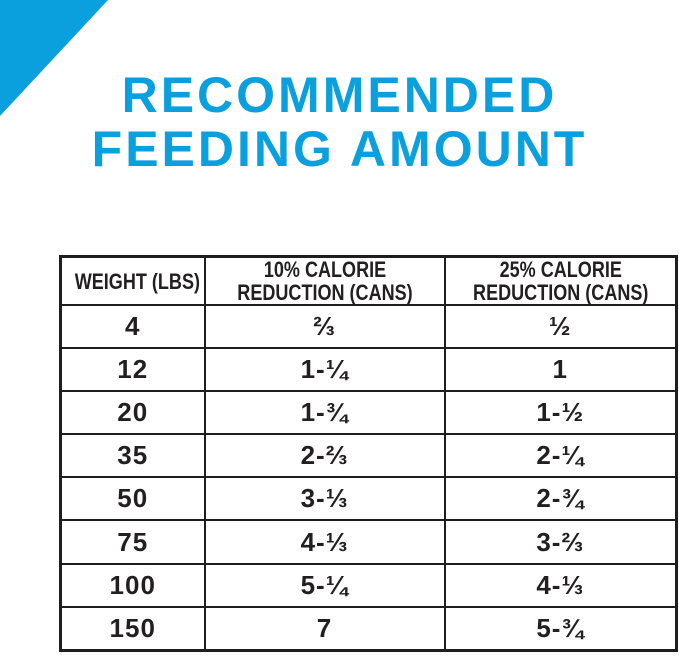 The width and height of the screenshot is (679, 657). What do you see at coordinates (560, 292) in the screenshot?
I see `column-header-25-percent-line2: REDUCTION (CANS)` at bounding box center [560, 292].